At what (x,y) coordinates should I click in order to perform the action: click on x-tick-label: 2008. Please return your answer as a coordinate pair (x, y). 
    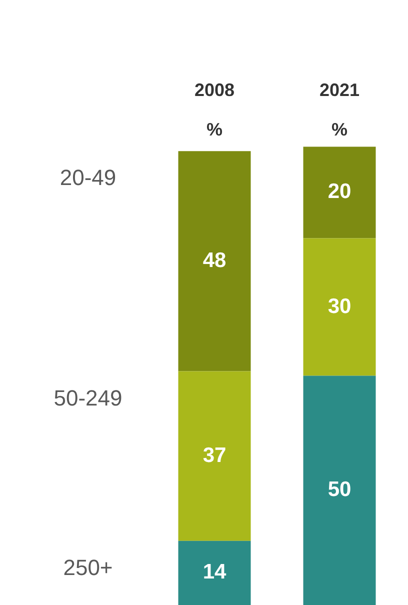
    Looking at the image, I should click on (214, 90).